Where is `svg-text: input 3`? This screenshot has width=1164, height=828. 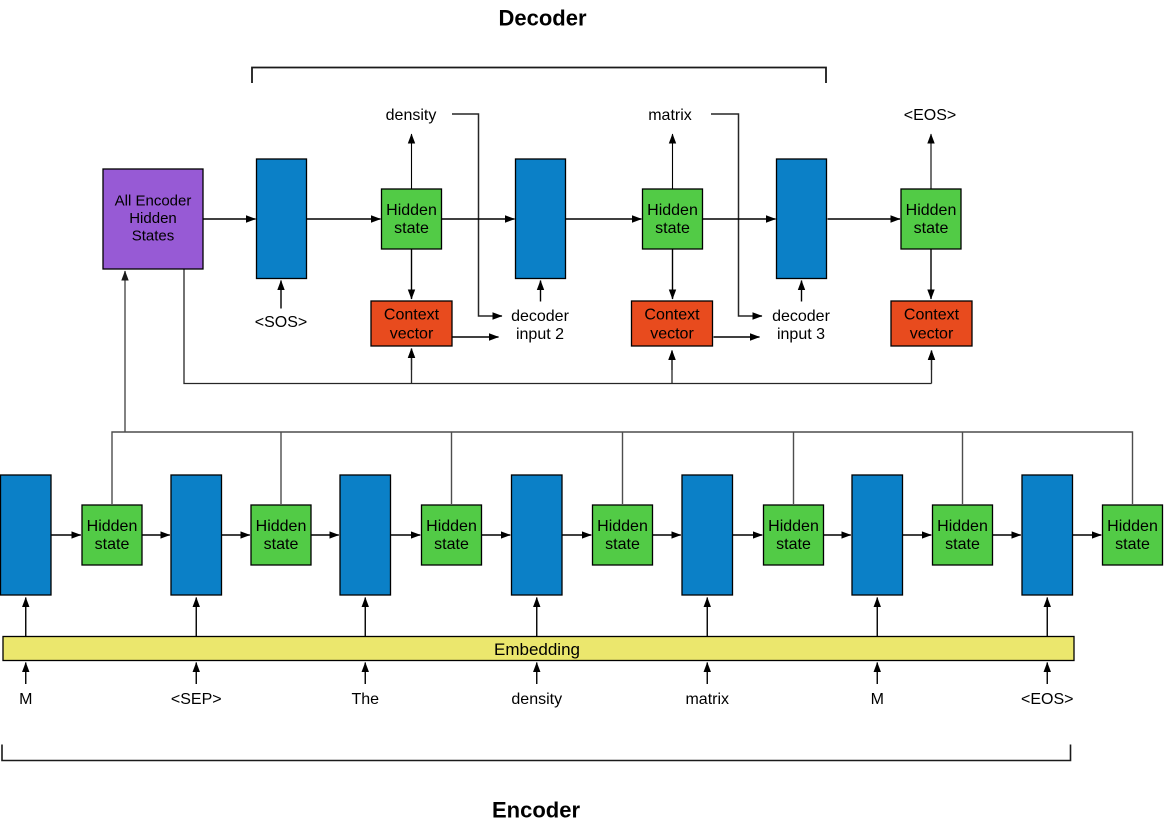 svg-text: input 3 is located at coordinates (801, 334).